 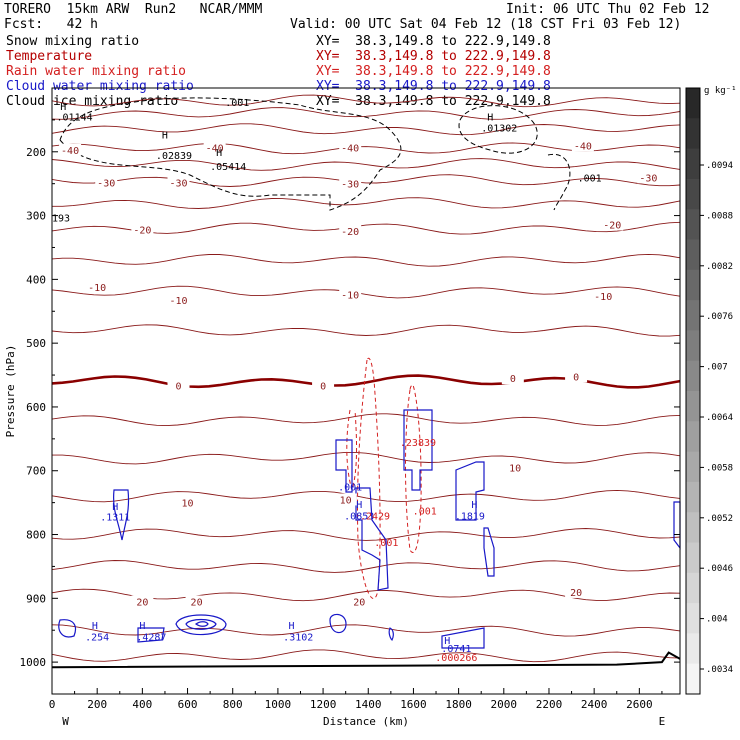 What do you see at coordinates (470, 516) in the screenshot?
I see `cloud-water-label: .1819` at bounding box center [470, 516].